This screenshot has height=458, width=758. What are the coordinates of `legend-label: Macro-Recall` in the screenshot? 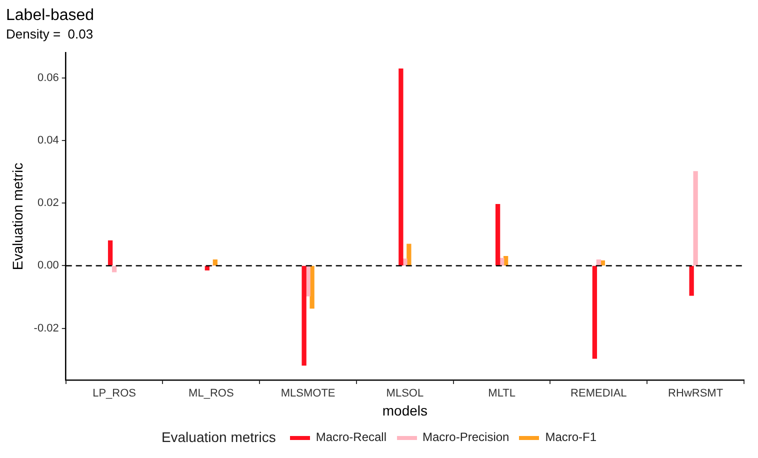 It's located at (351, 437).